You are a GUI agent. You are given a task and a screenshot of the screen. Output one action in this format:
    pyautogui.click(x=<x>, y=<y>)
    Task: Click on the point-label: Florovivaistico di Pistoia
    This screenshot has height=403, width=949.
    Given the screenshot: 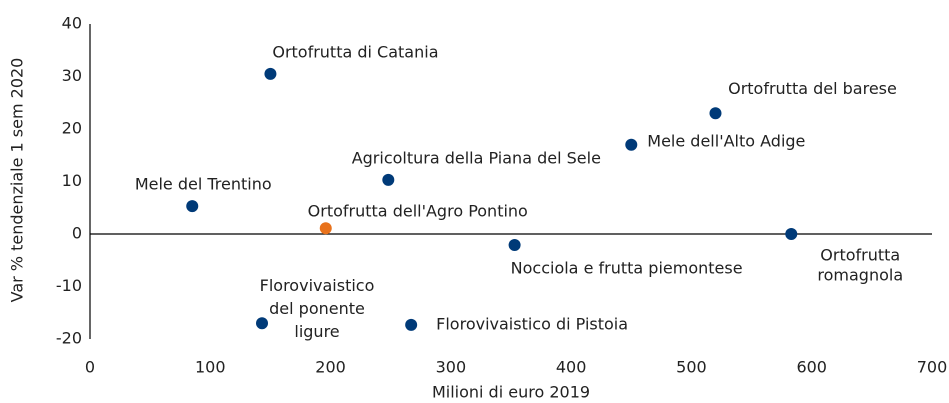 What is the action you would take?
    pyautogui.click(x=532, y=323)
    